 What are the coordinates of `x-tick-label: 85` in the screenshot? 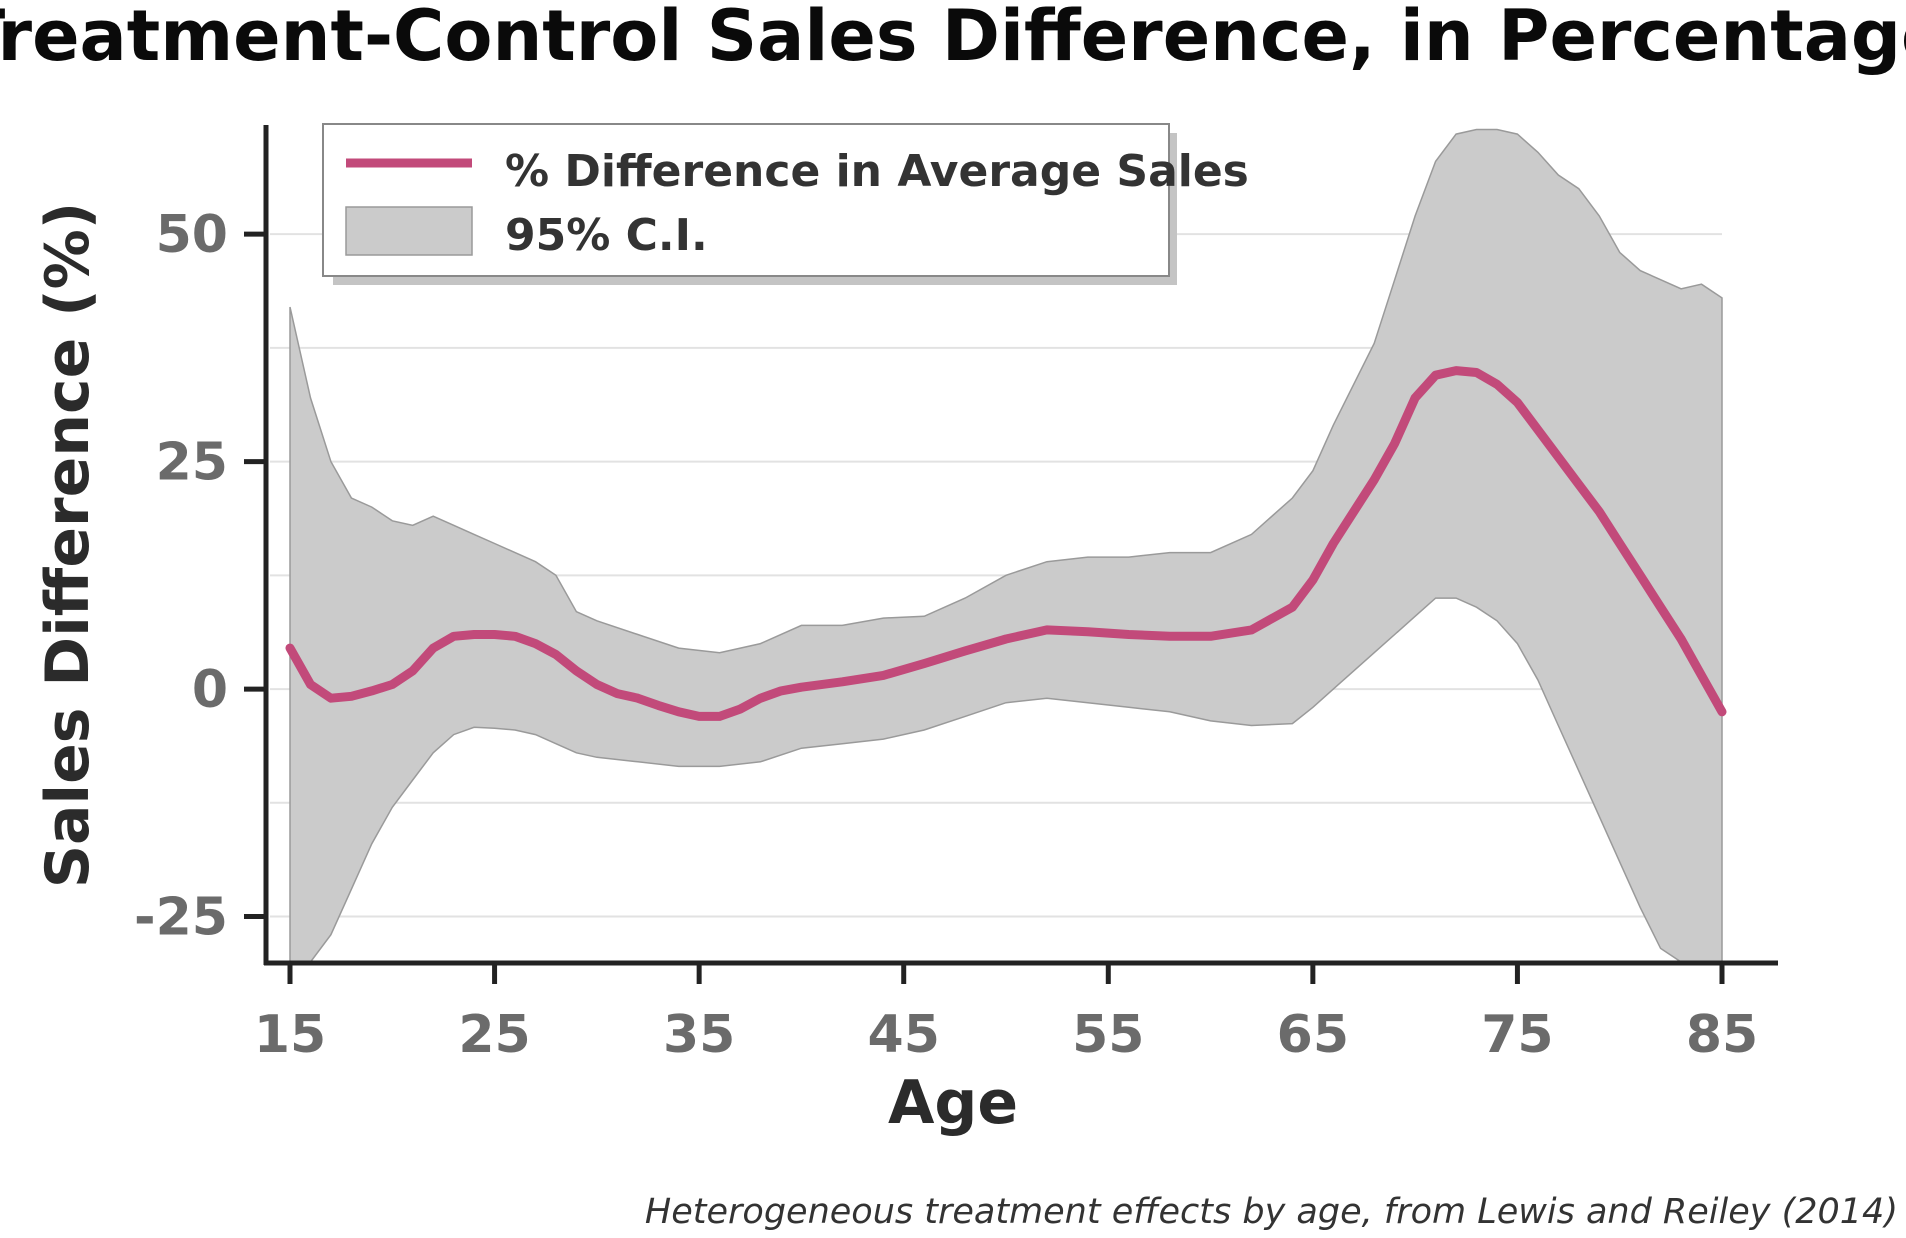 It's located at (1722, 1035).